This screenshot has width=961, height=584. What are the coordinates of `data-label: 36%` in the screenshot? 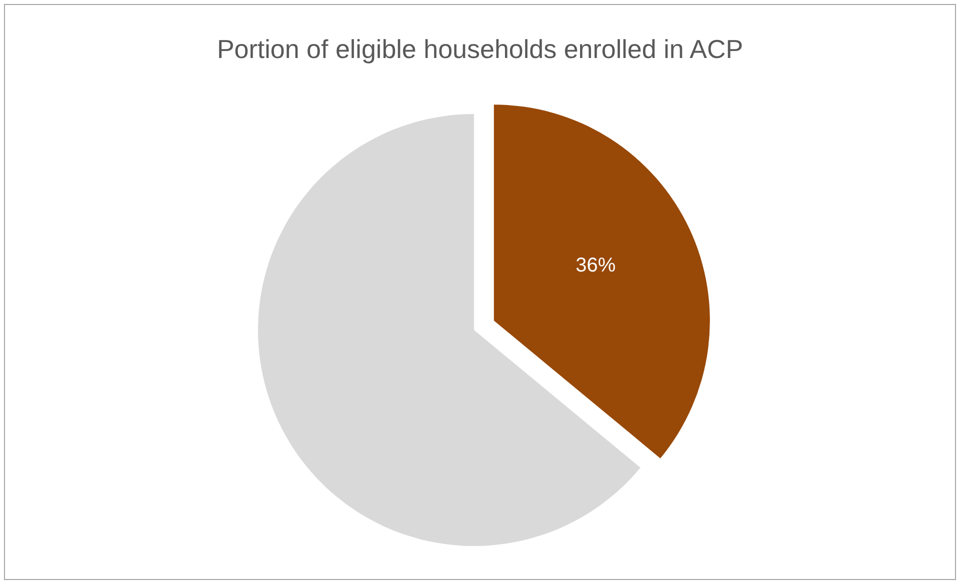 It's located at (596, 265).